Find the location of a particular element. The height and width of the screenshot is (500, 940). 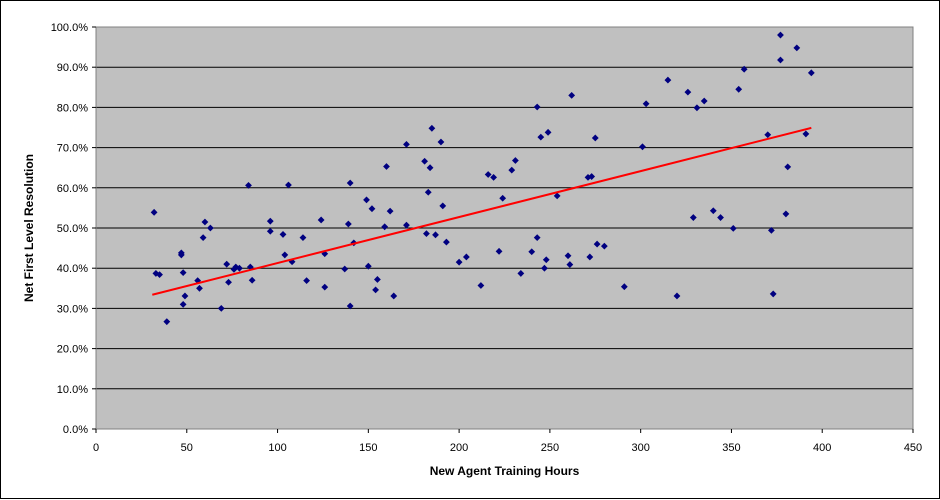

x-tick-label: 200 is located at coordinates (459, 448).